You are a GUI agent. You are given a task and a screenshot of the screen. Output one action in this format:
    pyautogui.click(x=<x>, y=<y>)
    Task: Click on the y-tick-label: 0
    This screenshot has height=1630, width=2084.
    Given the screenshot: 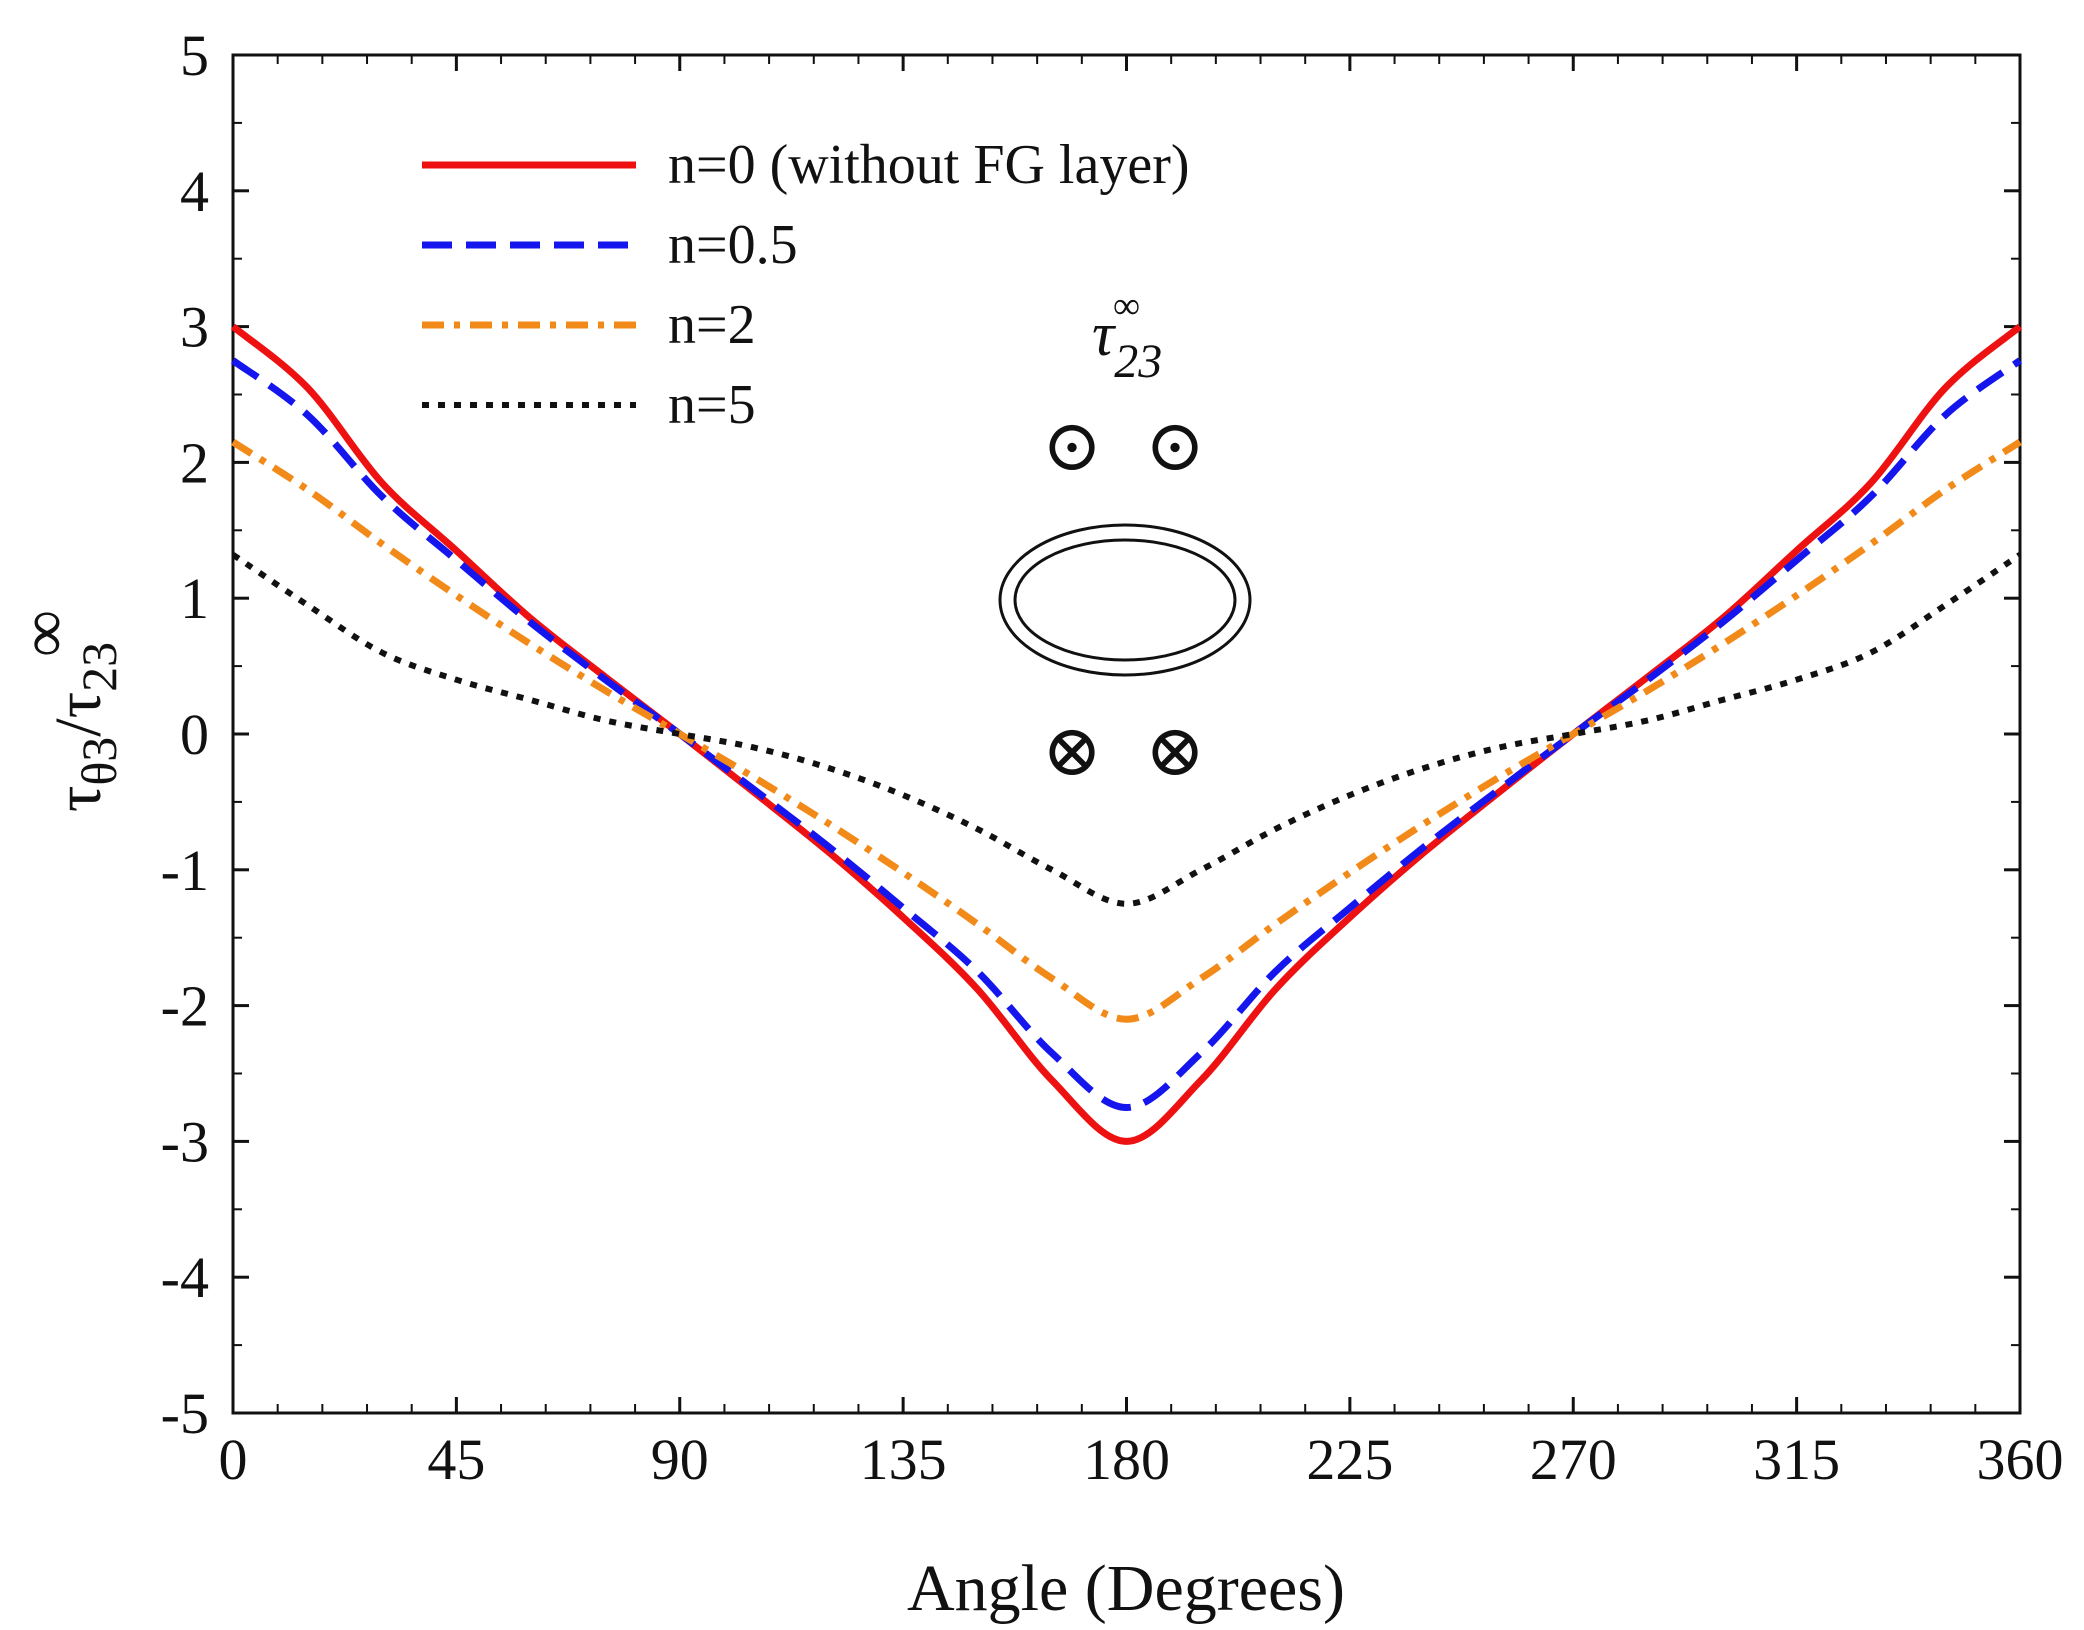 What is the action you would take?
    pyautogui.click(x=194, y=734)
    